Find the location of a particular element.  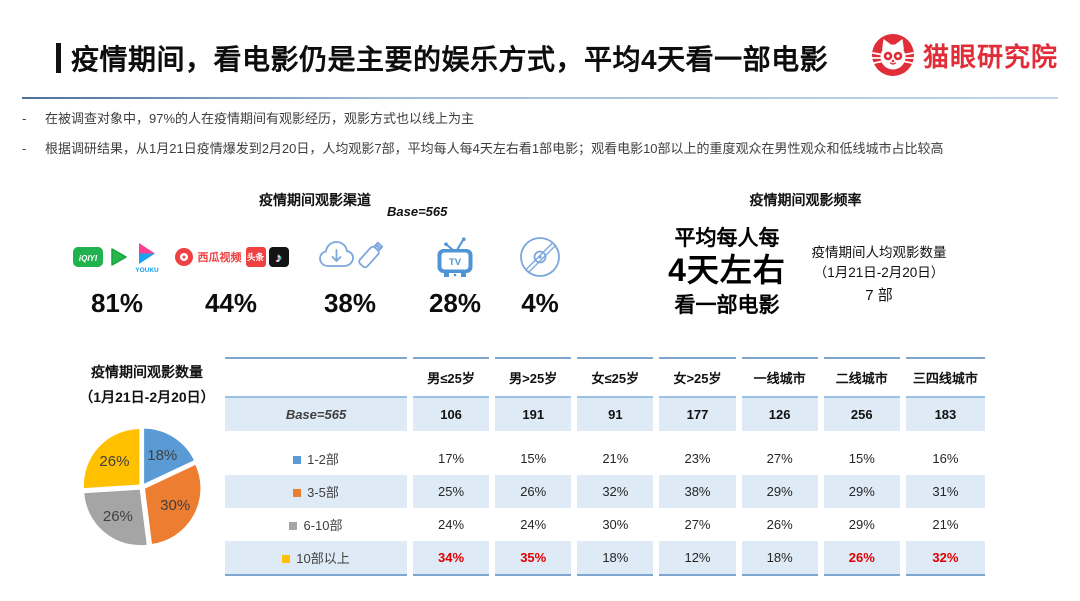

table-header-row: 男≤25岁 男>25岁 女≤25岁 女>25岁 一线城市 二线城市 三四线城市 is located at coordinates (605, 378).